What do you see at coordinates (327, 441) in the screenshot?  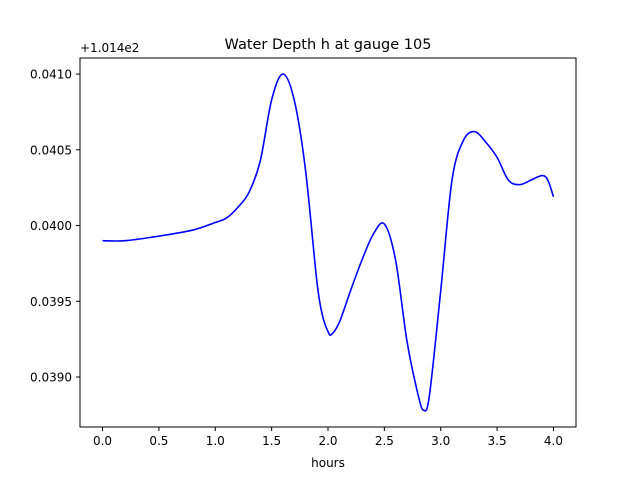 I see `x-tick-label: 2.0` at bounding box center [327, 441].